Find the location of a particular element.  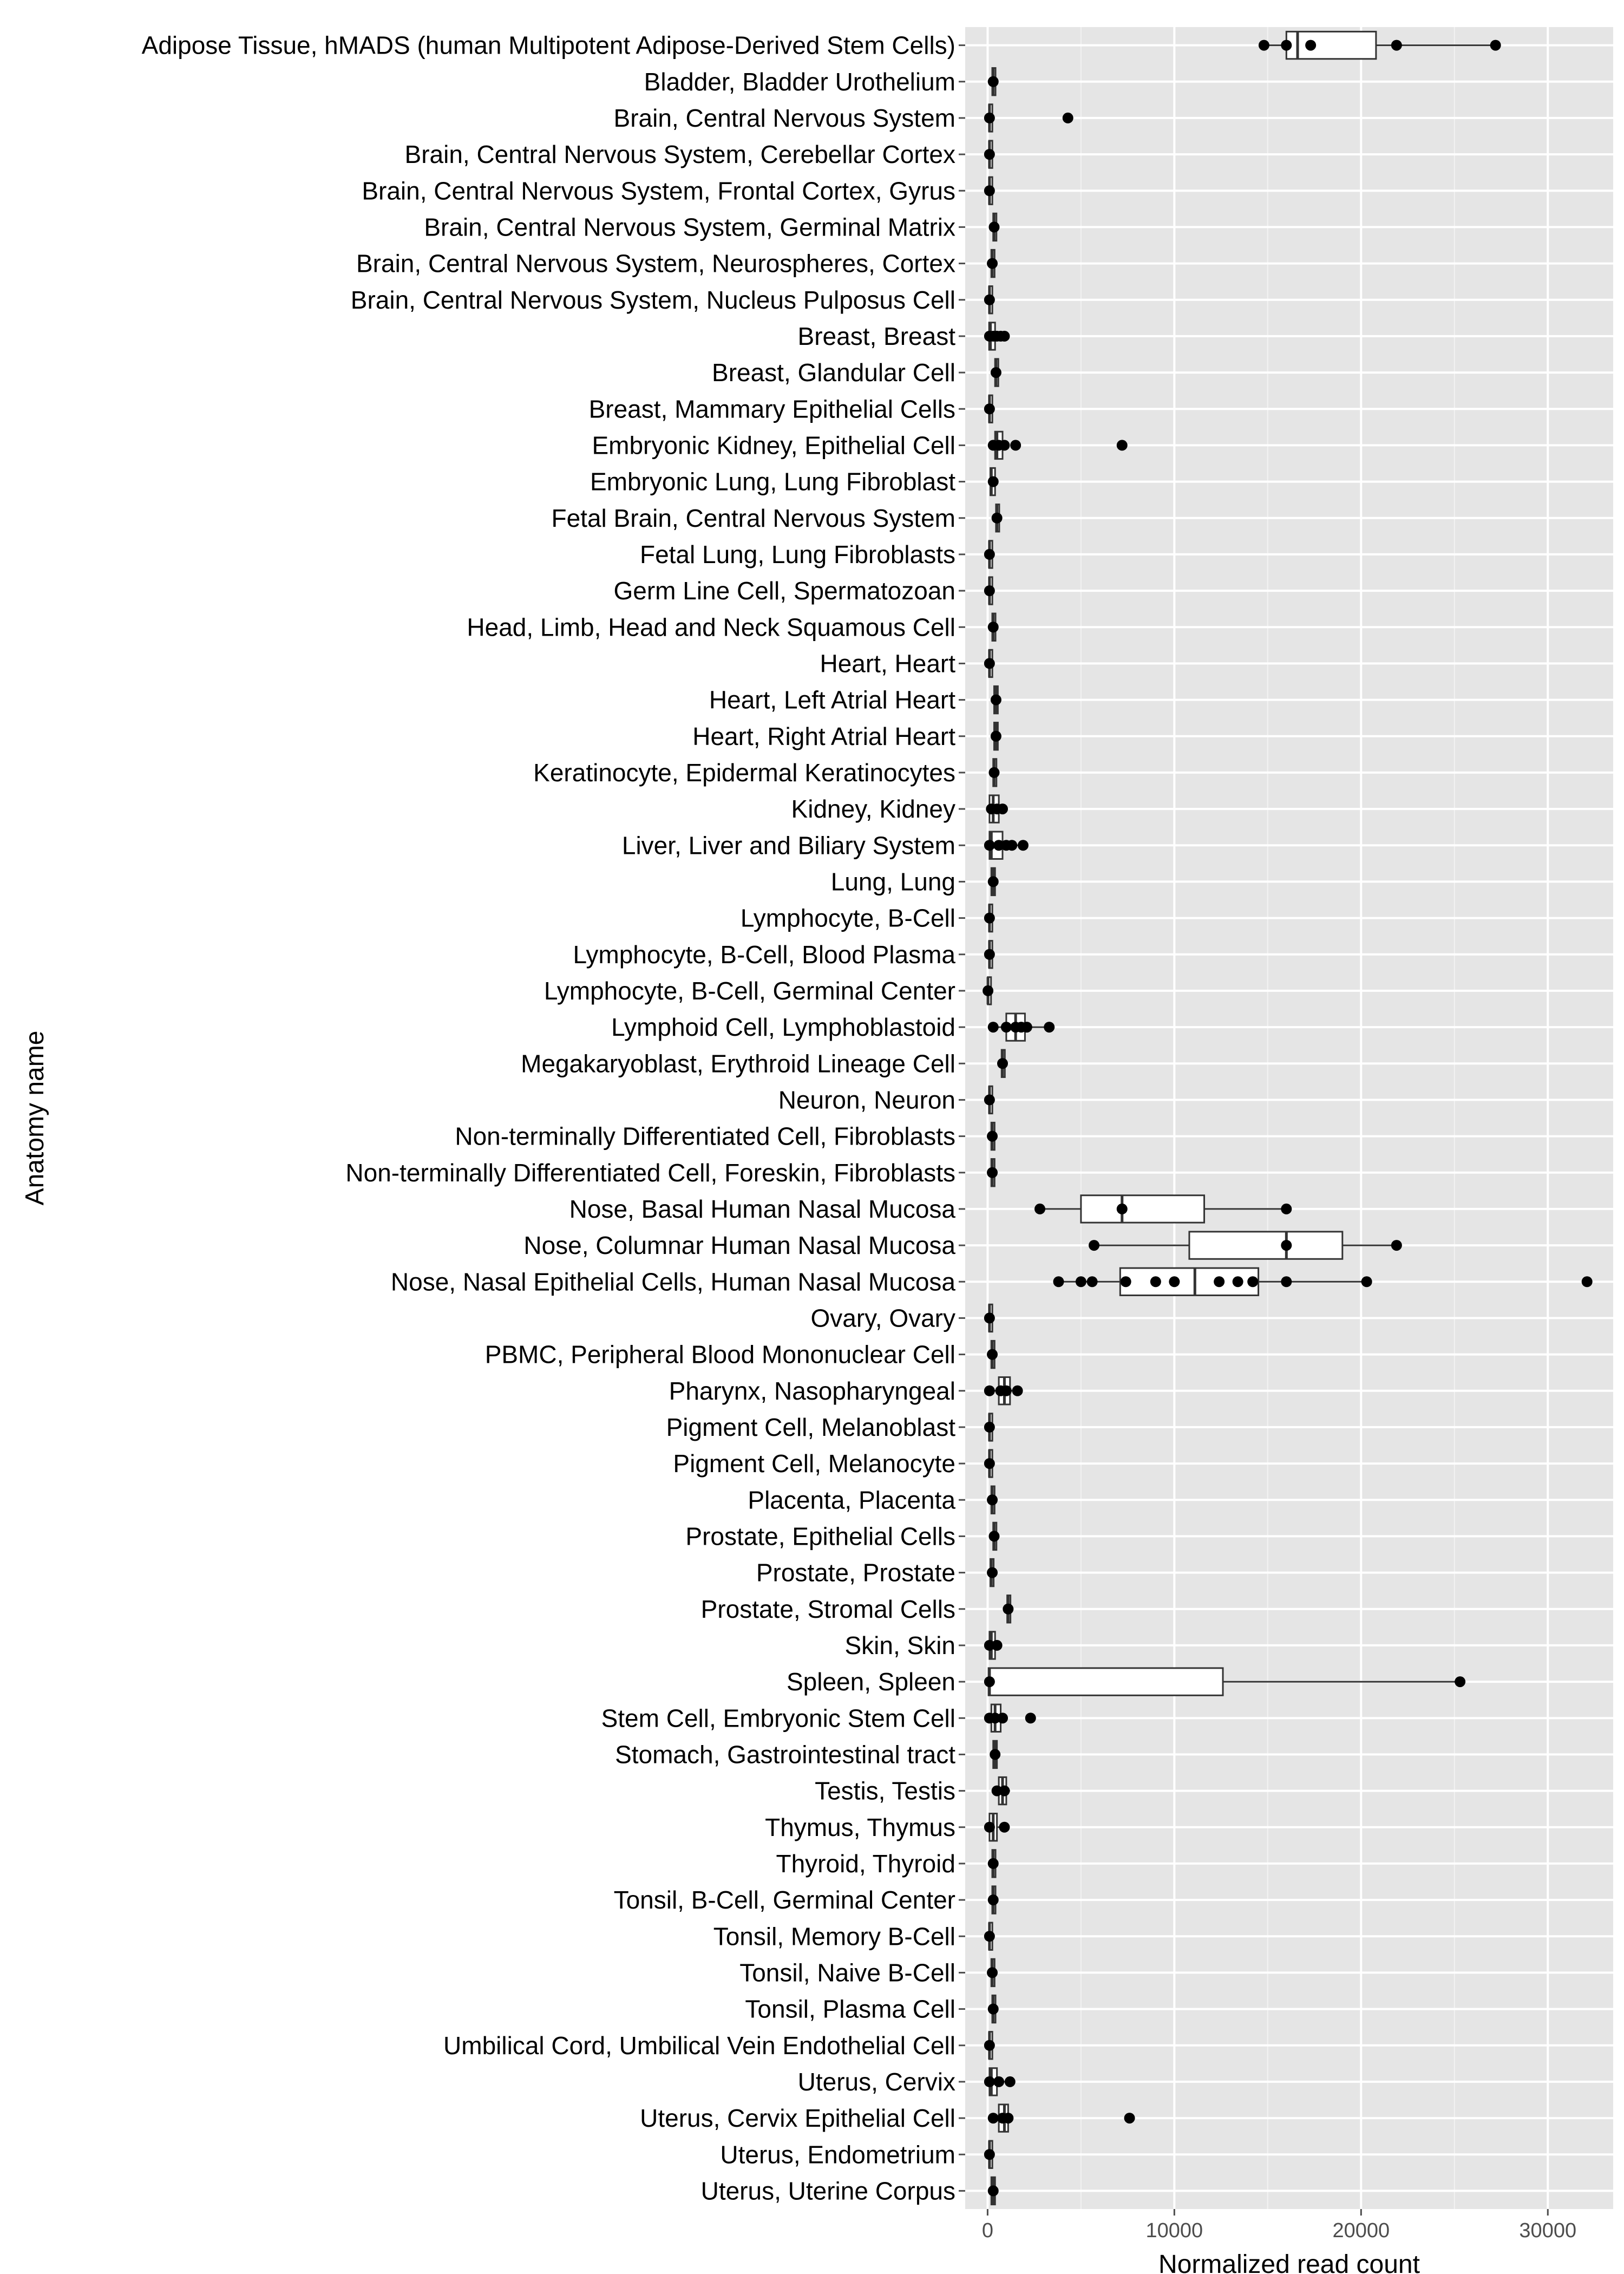

category-label: Stem Cell, Embryonic Stem Cell is located at coordinates (778, 1718).